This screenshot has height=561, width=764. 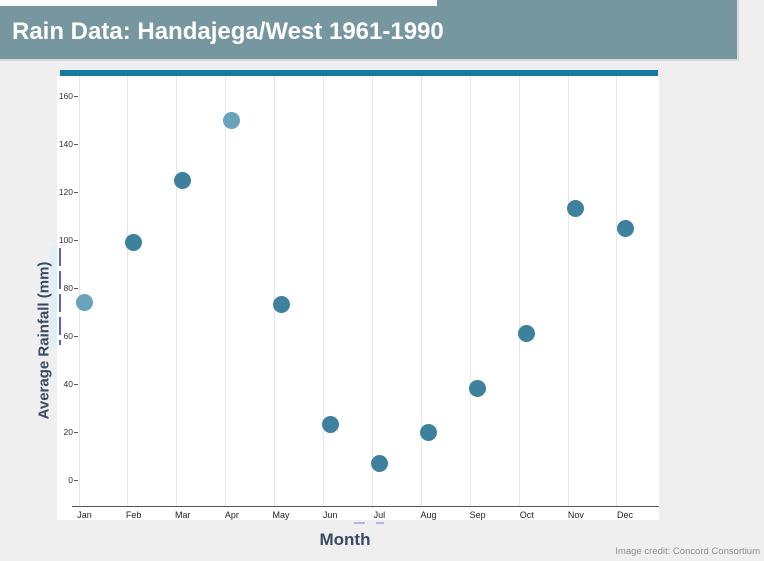 What do you see at coordinates (68, 335) in the screenshot?
I see `y-tick-label: 60` at bounding box center [68, 335].